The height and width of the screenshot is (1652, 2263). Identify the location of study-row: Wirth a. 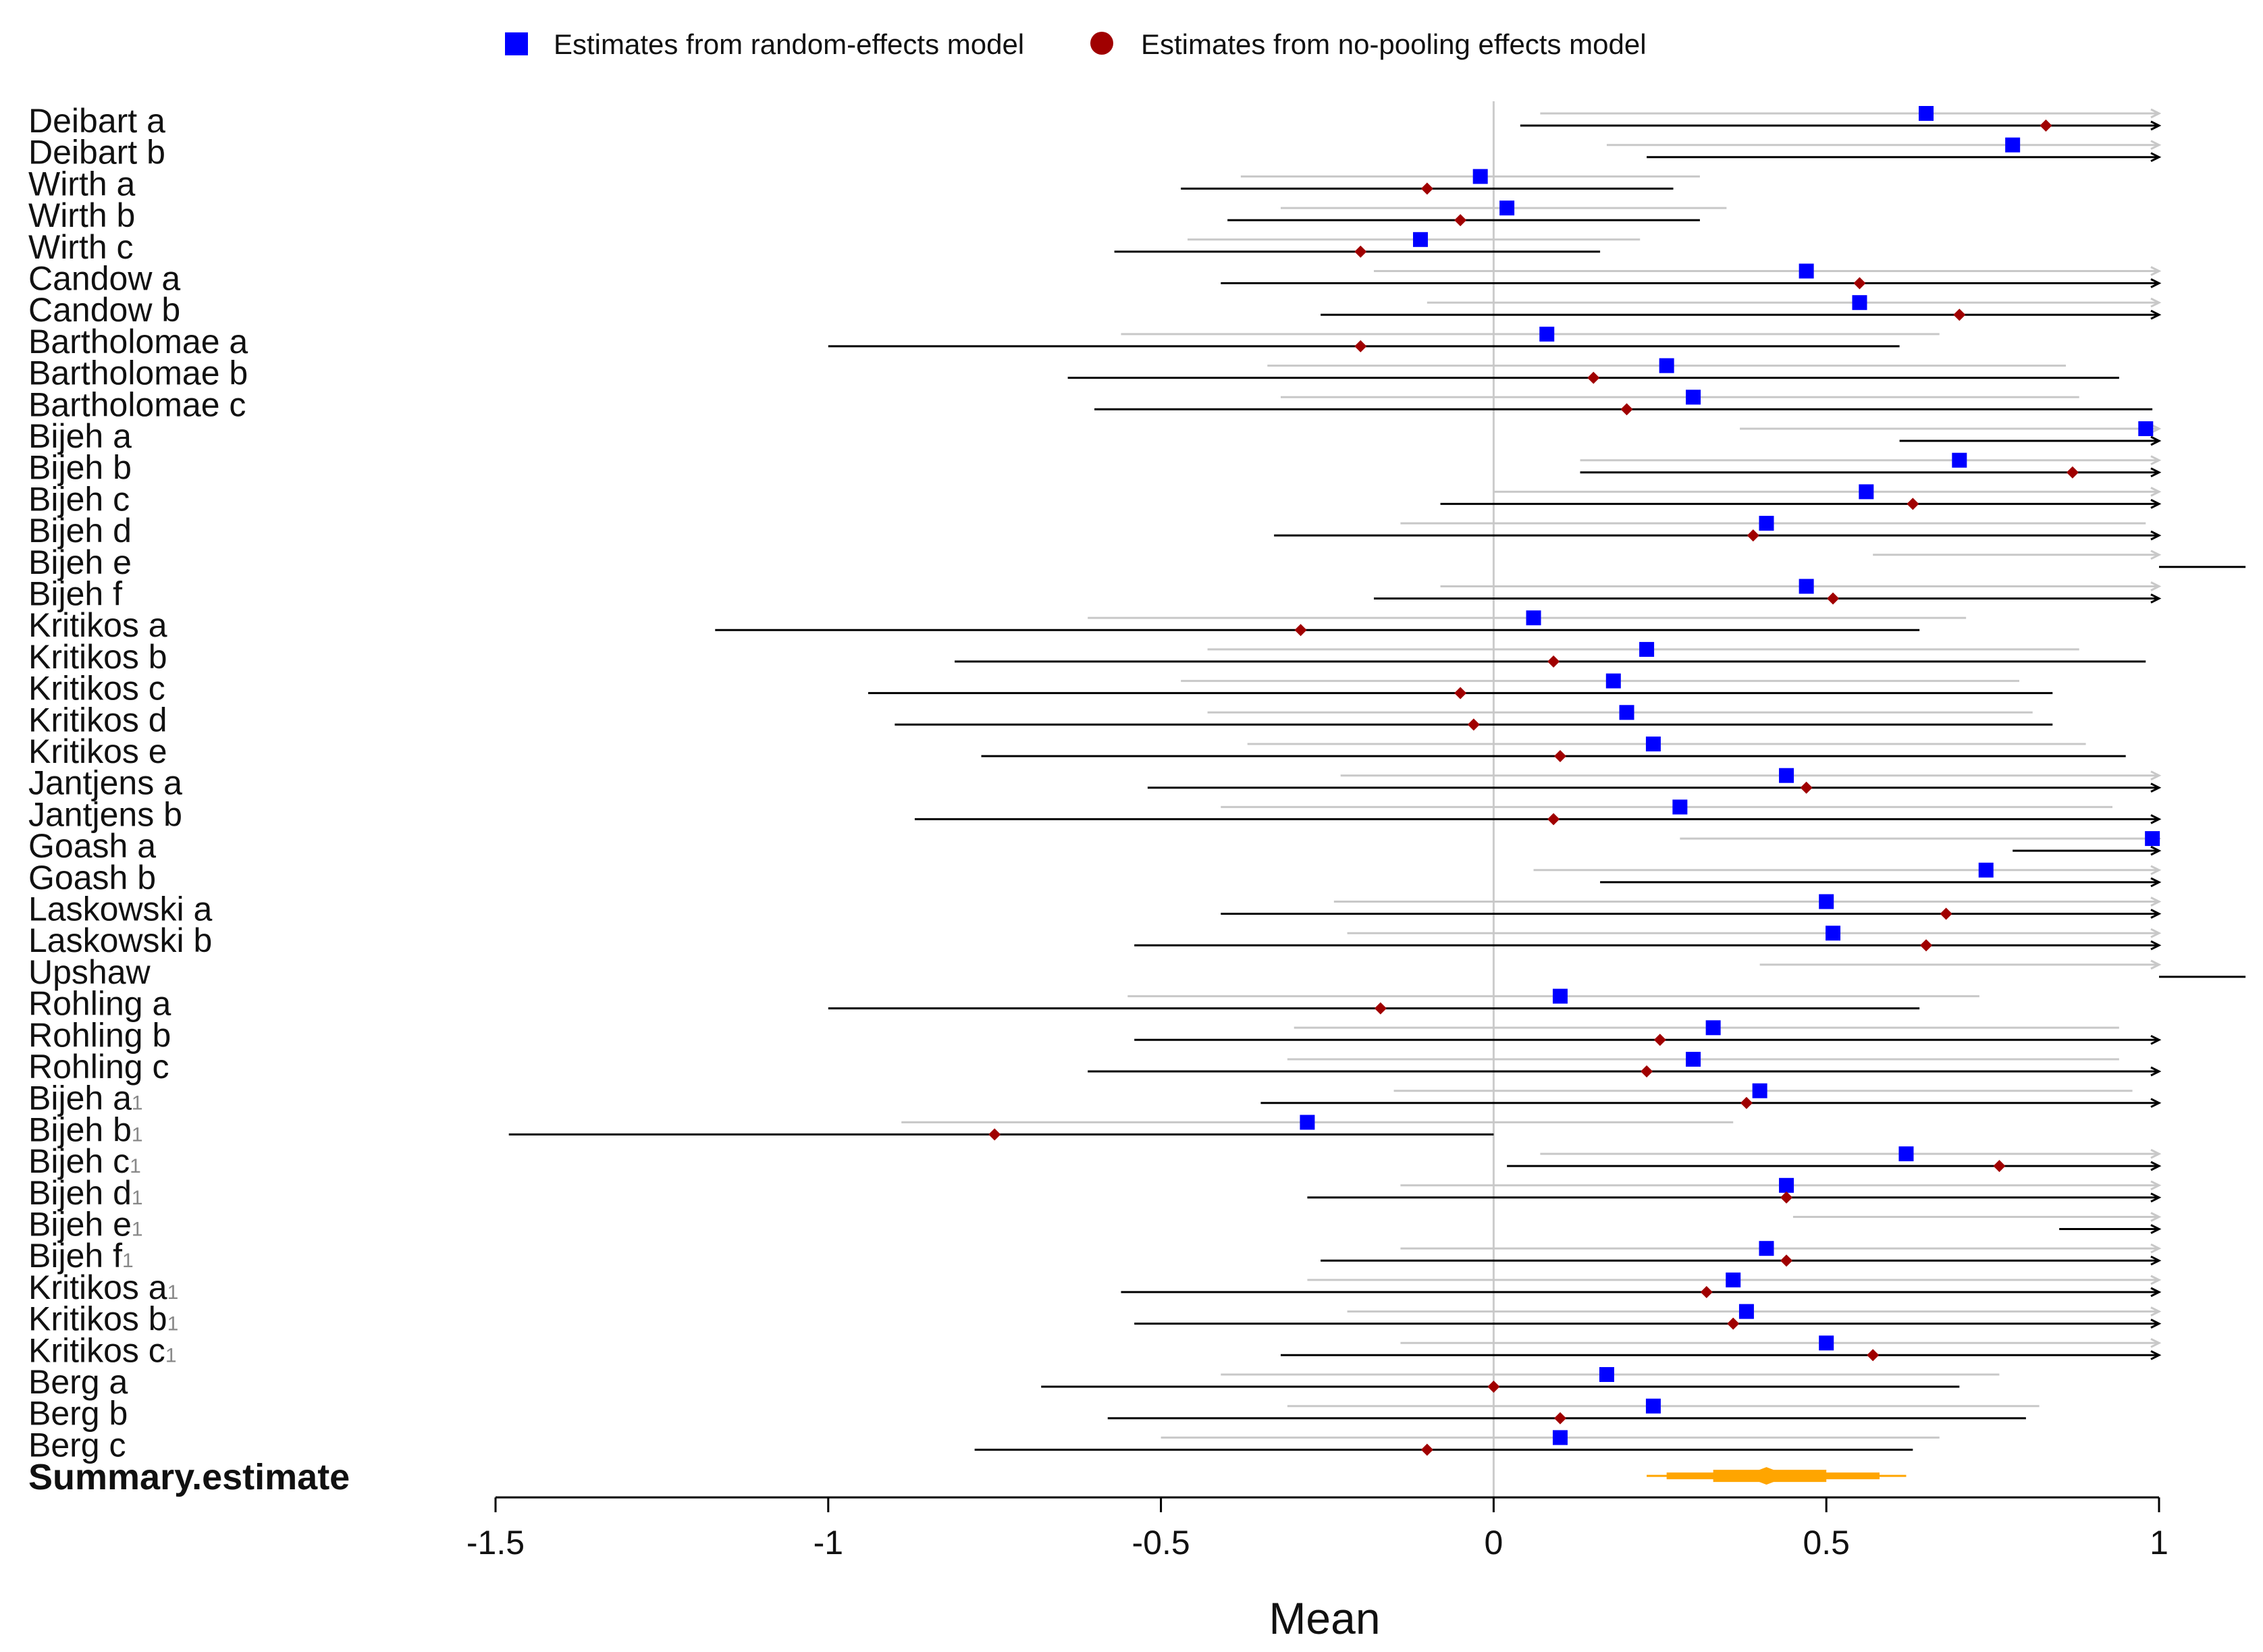
(864, 184).